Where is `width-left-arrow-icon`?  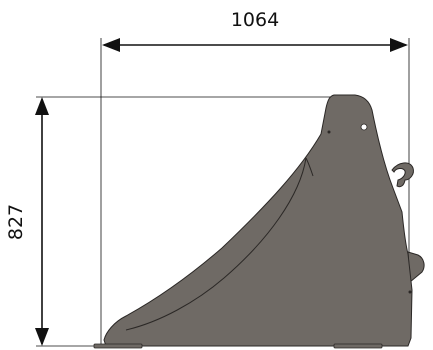 width-left-arrow-icon is located at coordinates (111, 45).